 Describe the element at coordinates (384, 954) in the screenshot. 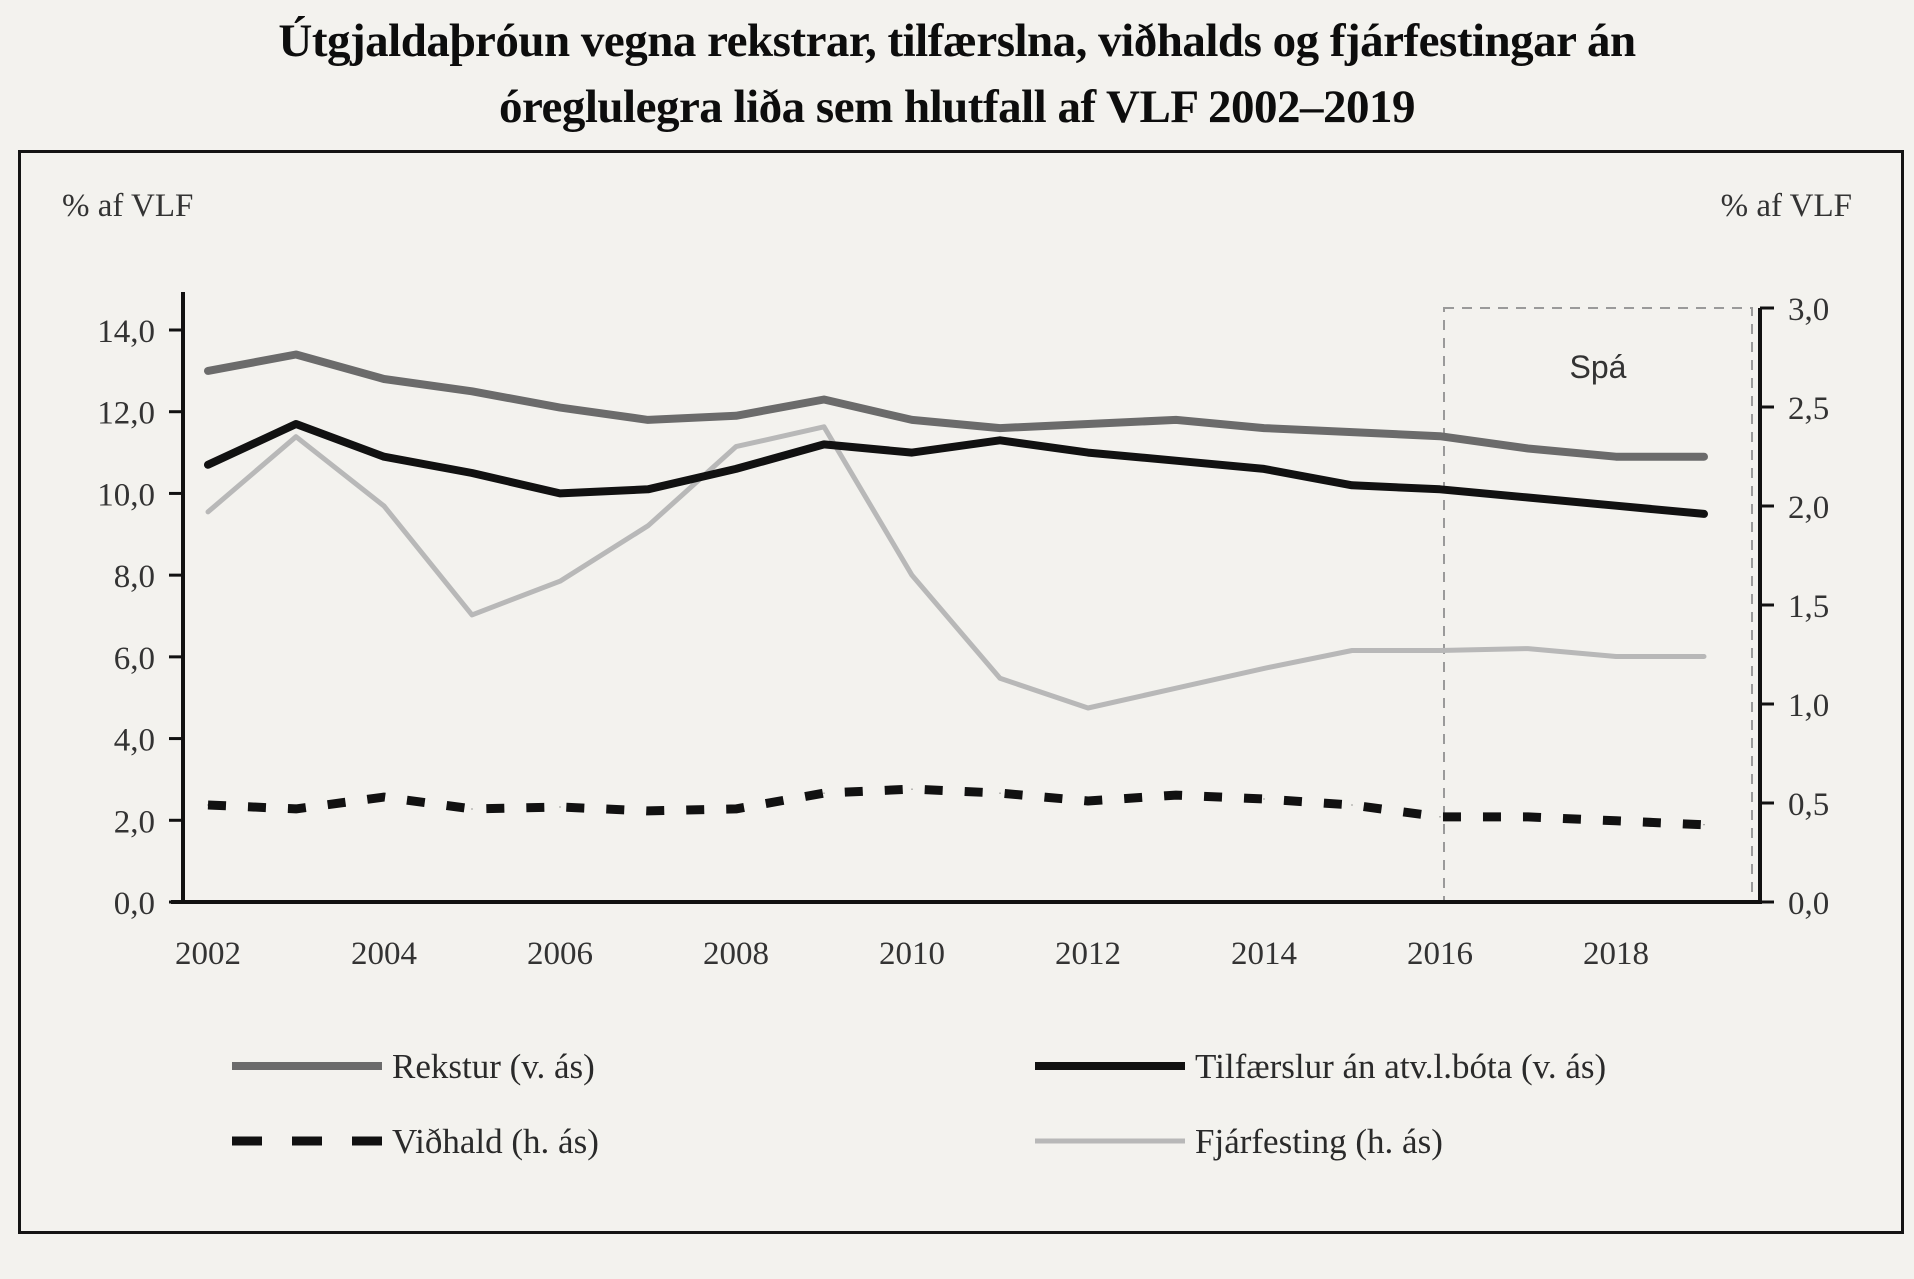

I see `x-tick-label: 2004` at that location.